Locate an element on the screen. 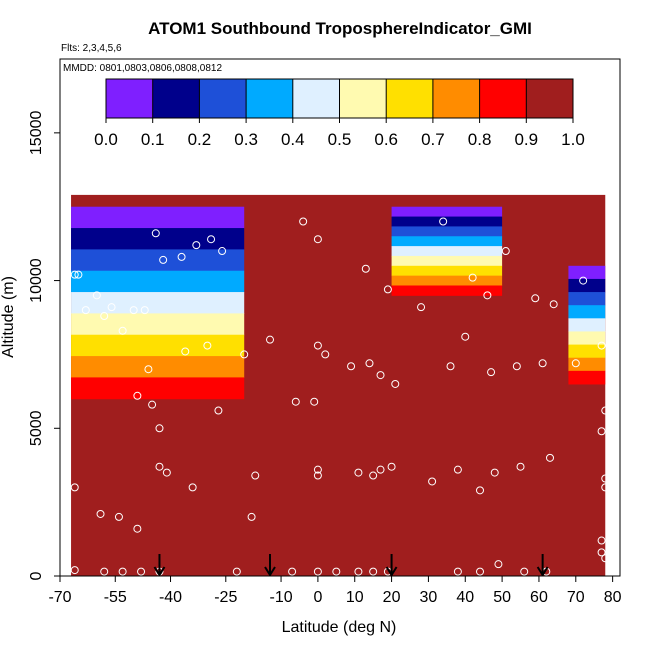 The width and height of the screenshot is (650, 650). colorbar-tick-label: 0.5 is located at coordinates (340, 139).